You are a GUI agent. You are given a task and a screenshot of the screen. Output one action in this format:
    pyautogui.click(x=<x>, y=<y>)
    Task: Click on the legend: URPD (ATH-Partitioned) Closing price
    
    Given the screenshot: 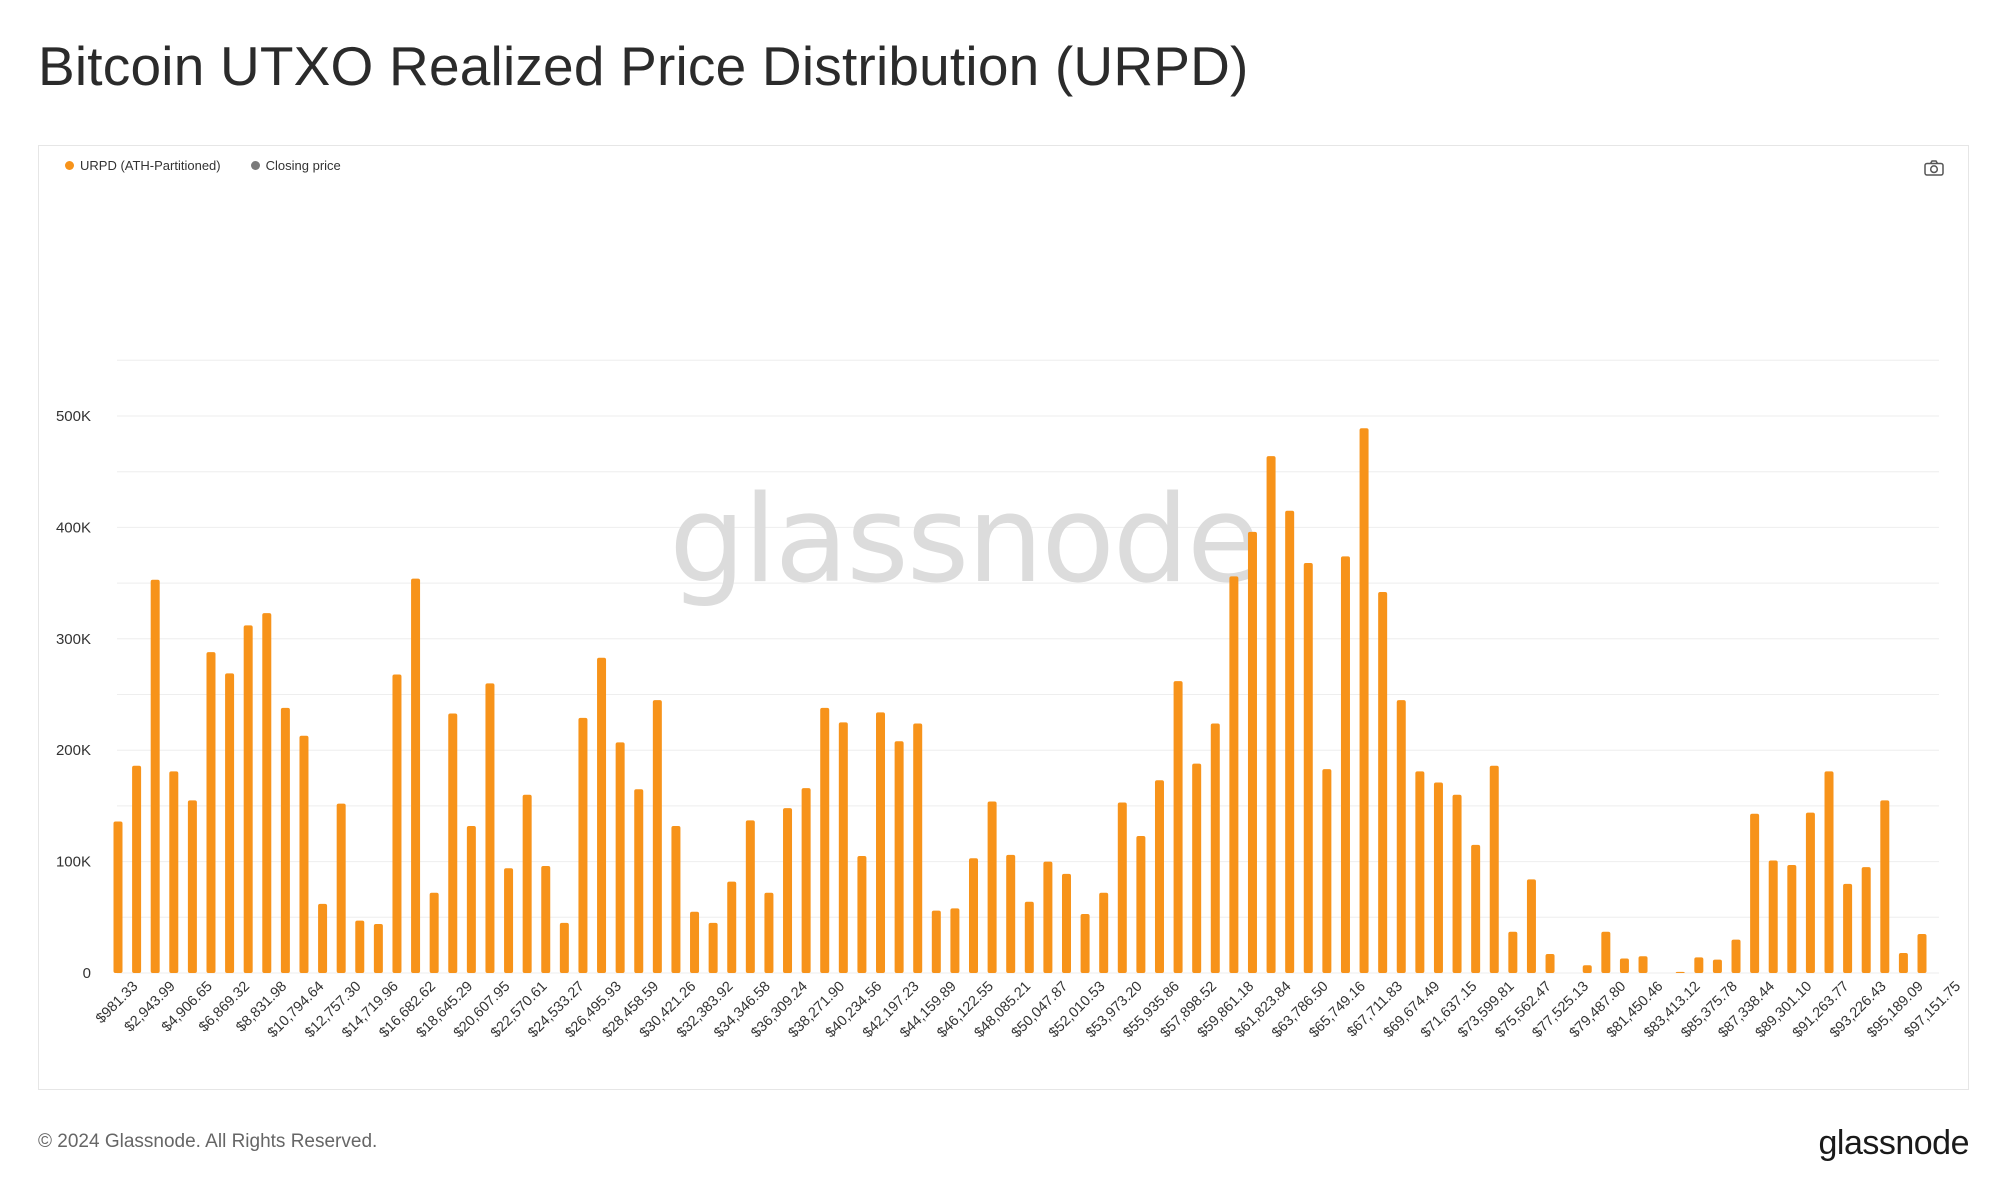 What is the action you would take?
    pyautogui.click(x=203, y=165)
    